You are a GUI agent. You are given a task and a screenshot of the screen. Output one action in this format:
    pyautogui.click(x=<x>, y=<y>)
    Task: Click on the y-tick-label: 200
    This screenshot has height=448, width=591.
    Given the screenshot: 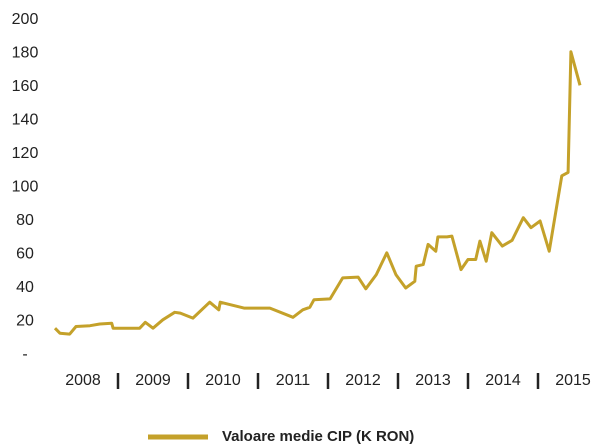 What is the action you would take?
    pyautogui.click(x=25, y=19)
    